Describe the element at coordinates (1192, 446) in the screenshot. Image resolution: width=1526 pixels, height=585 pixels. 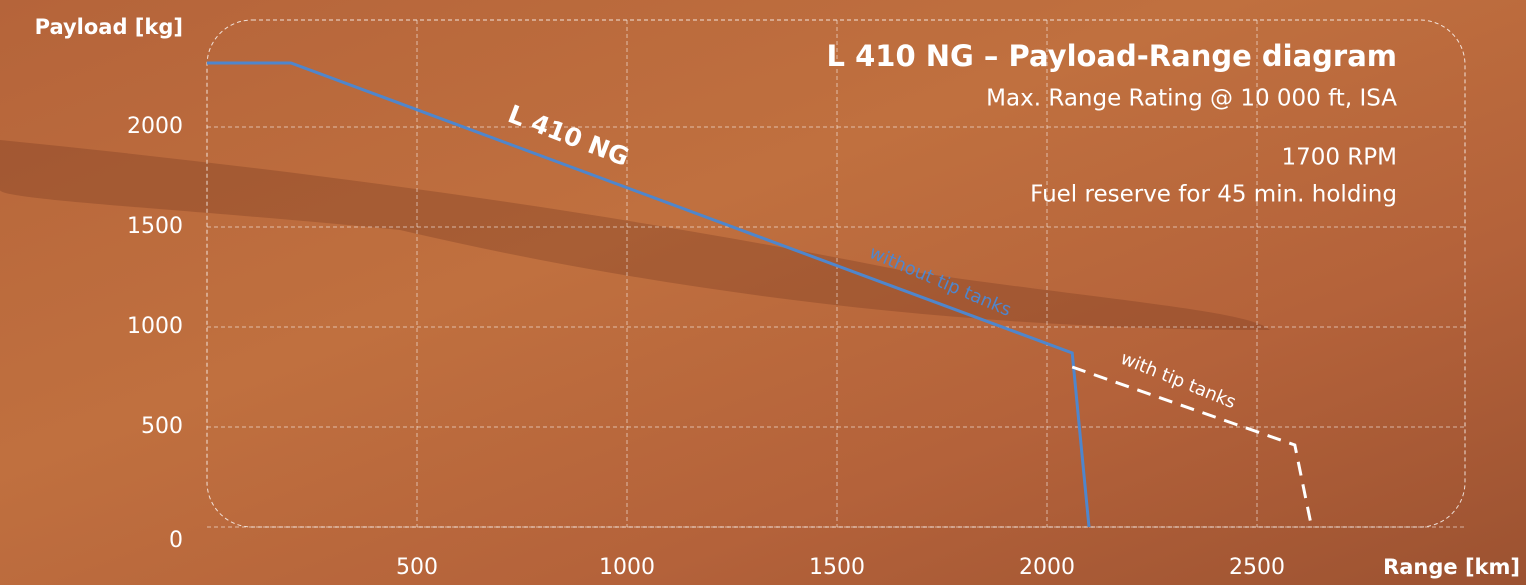
I see `series-line` at that location.